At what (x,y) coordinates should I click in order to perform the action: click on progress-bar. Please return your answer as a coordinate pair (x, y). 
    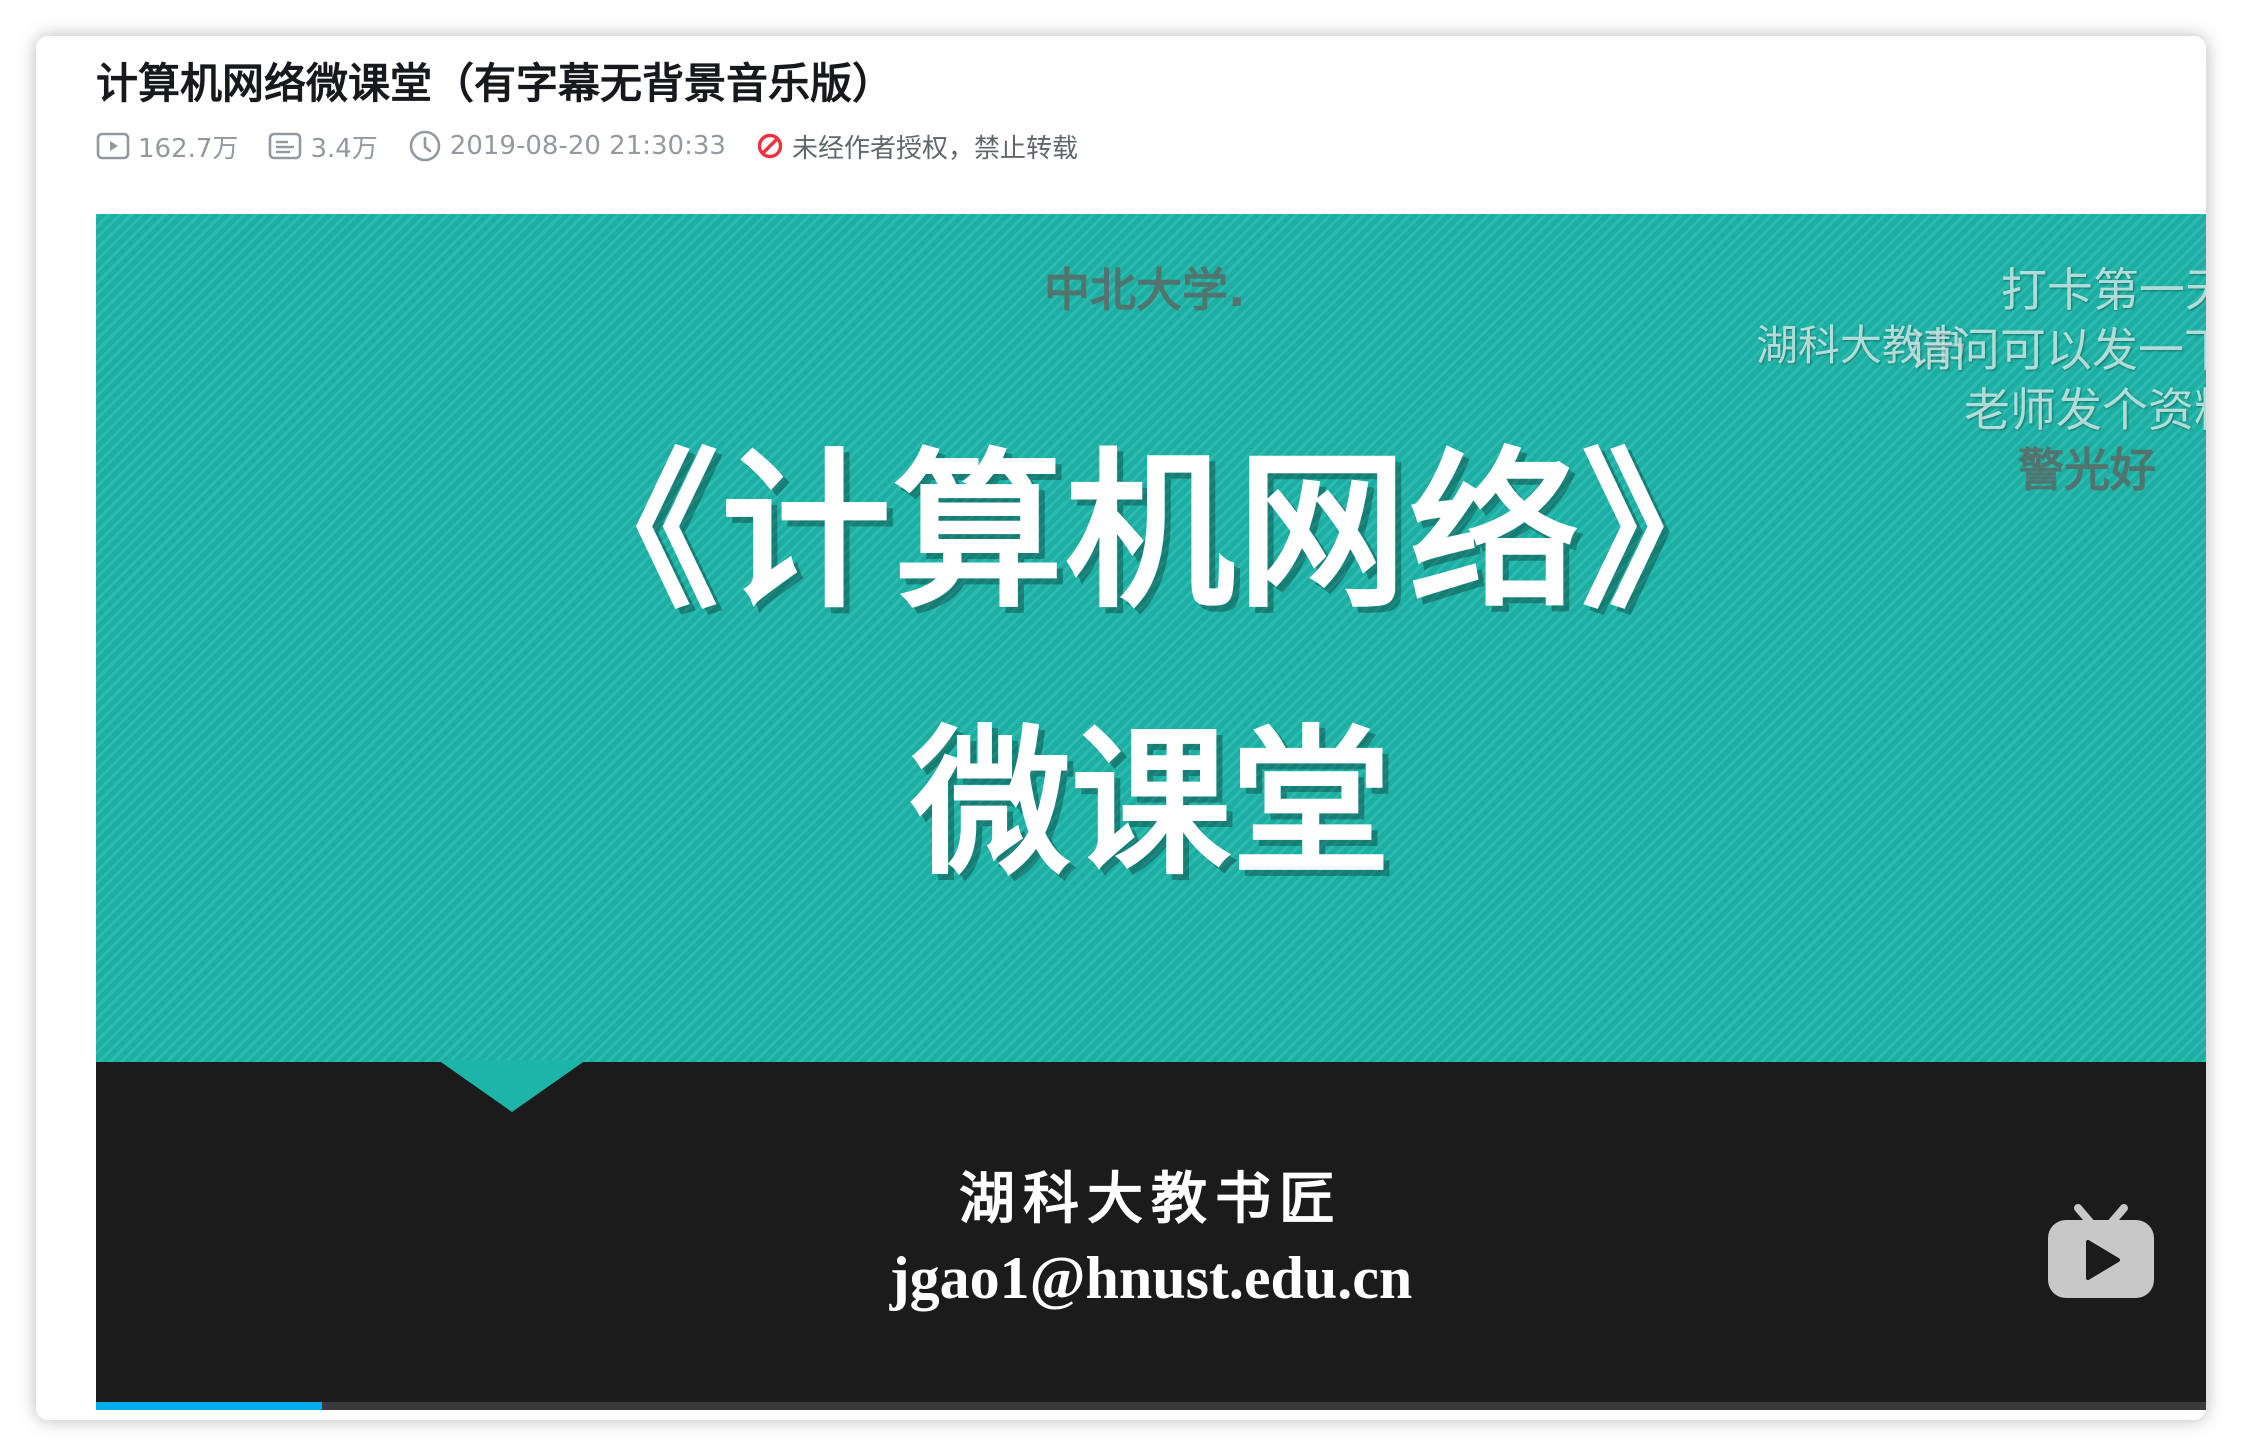
    Looking at the image, I should click on (1151, 1406).